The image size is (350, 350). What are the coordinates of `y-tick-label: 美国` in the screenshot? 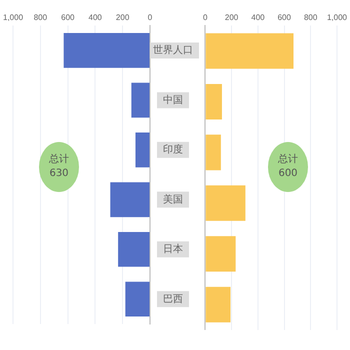 It's located at (173, 199).